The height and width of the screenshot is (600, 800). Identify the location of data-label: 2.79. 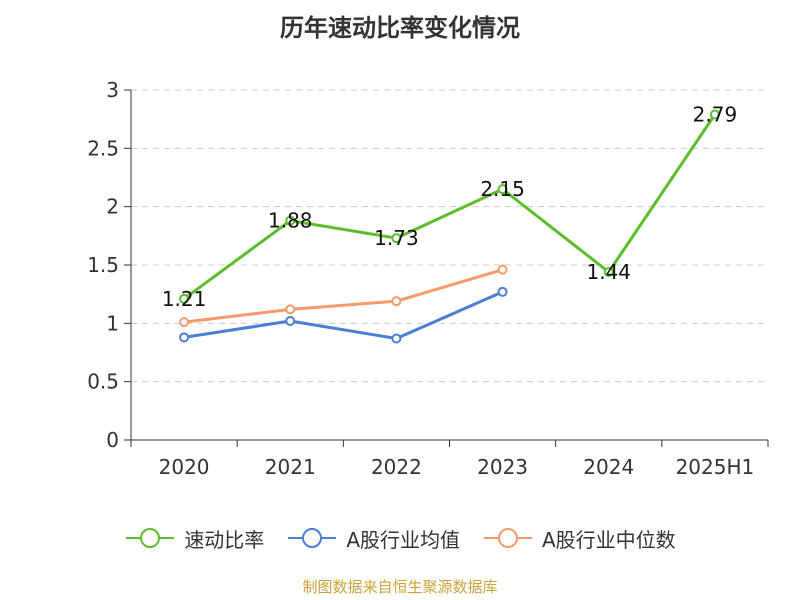
(715, 115).